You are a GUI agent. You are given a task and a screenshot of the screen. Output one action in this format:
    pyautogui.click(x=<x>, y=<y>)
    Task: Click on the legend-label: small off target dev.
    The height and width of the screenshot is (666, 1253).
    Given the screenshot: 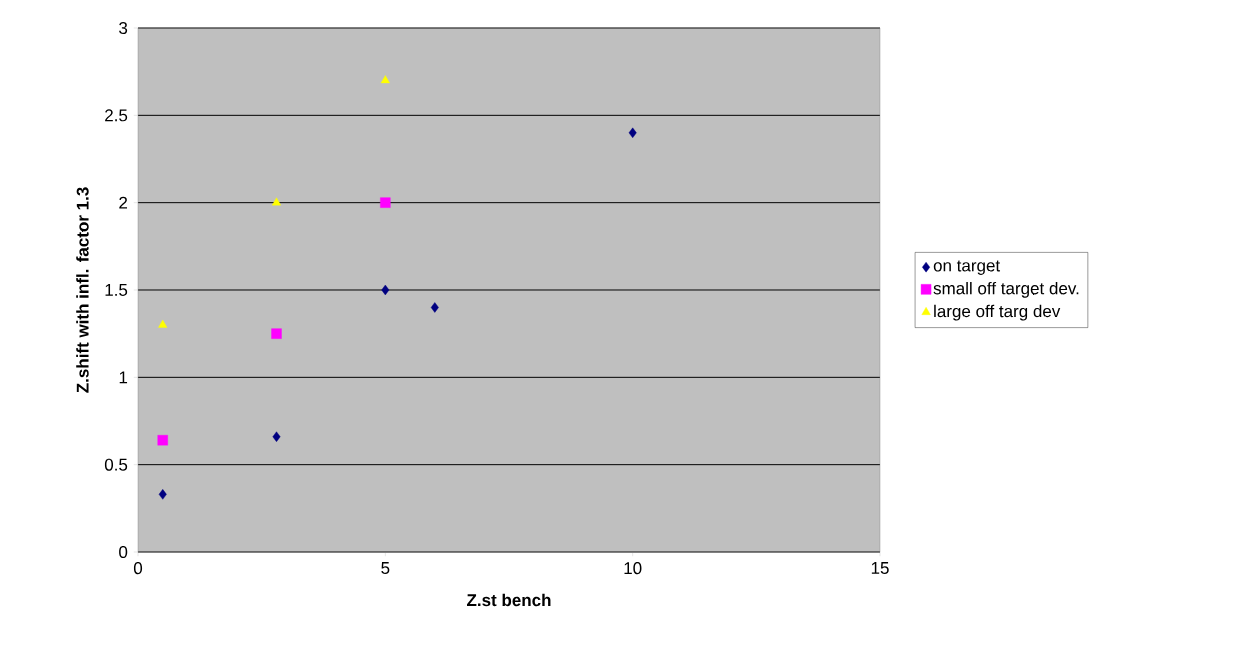 What is the action you would take?
    pyautogui.click(x=1006, y=289)
    